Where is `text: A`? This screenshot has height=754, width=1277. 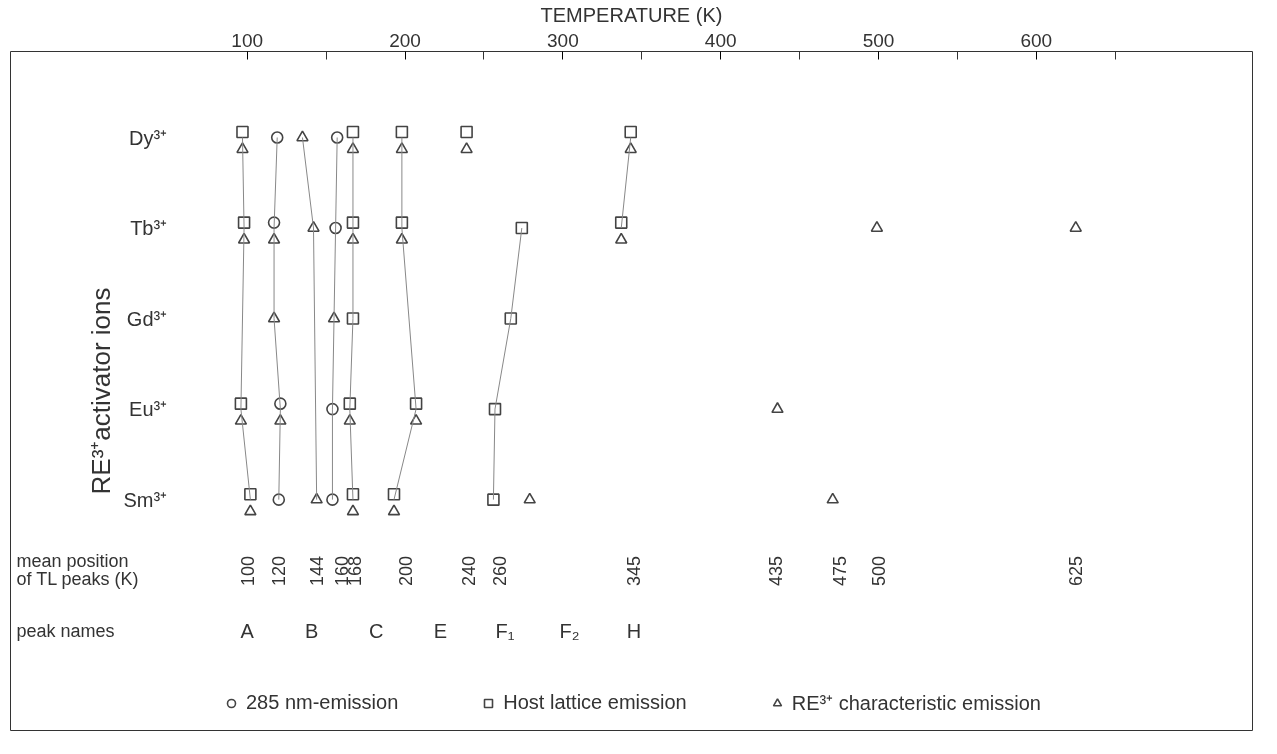
text: A is located at coordinates (247, 630).